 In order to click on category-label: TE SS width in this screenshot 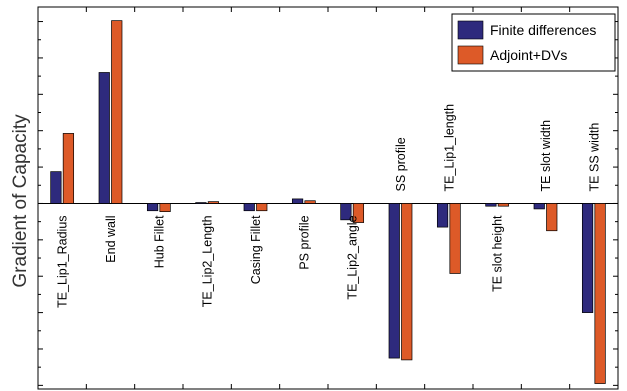, I will do `click(594, 157)`.